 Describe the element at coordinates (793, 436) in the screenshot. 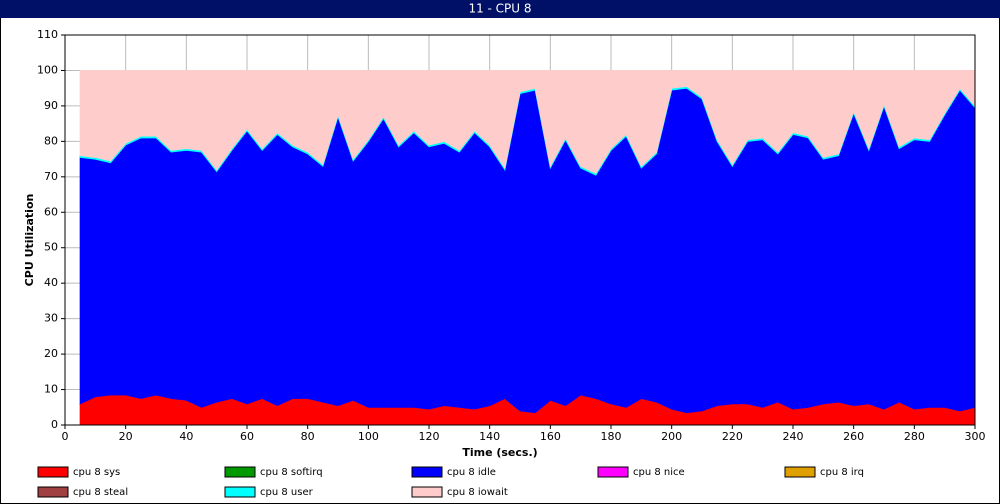

I see `x-tick-label: 240` at that location.